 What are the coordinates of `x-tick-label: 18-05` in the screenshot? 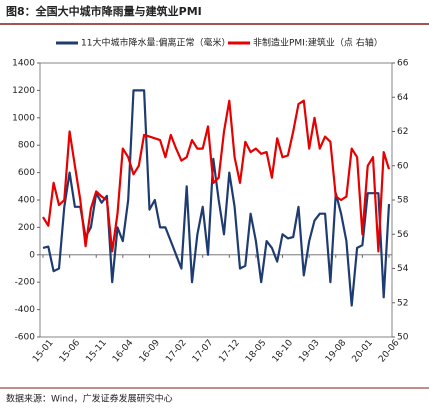 It's located at (256, 351).